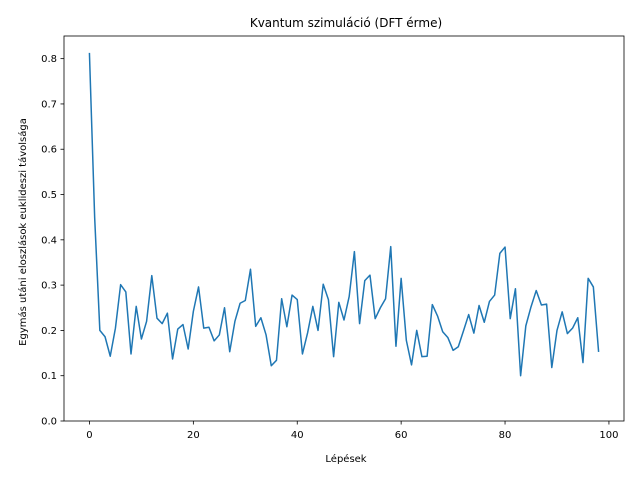 This screenshot has width=640, height=480. What do you see at coordinates (49, 240) in the screenshot?
I see `y-tick-label: 0.4` at bounding box center [49, 240].